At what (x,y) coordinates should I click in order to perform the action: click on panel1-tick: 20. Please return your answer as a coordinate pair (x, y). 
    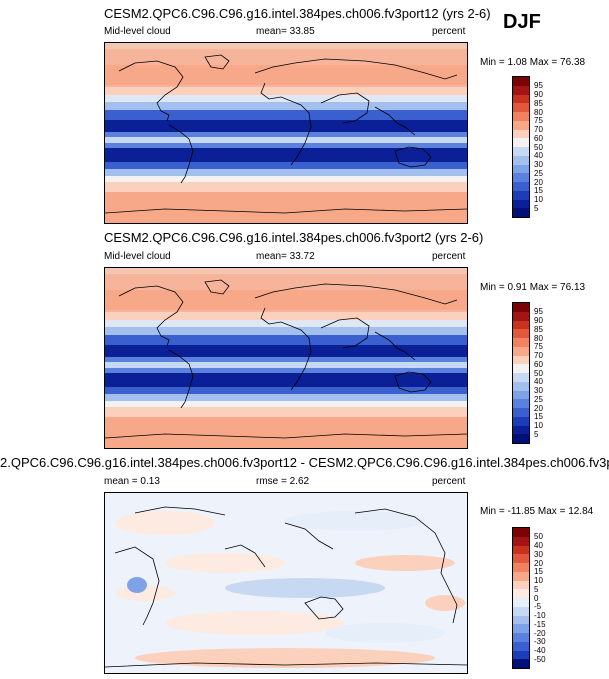
    Looking at the image, I should click on (538, 182).